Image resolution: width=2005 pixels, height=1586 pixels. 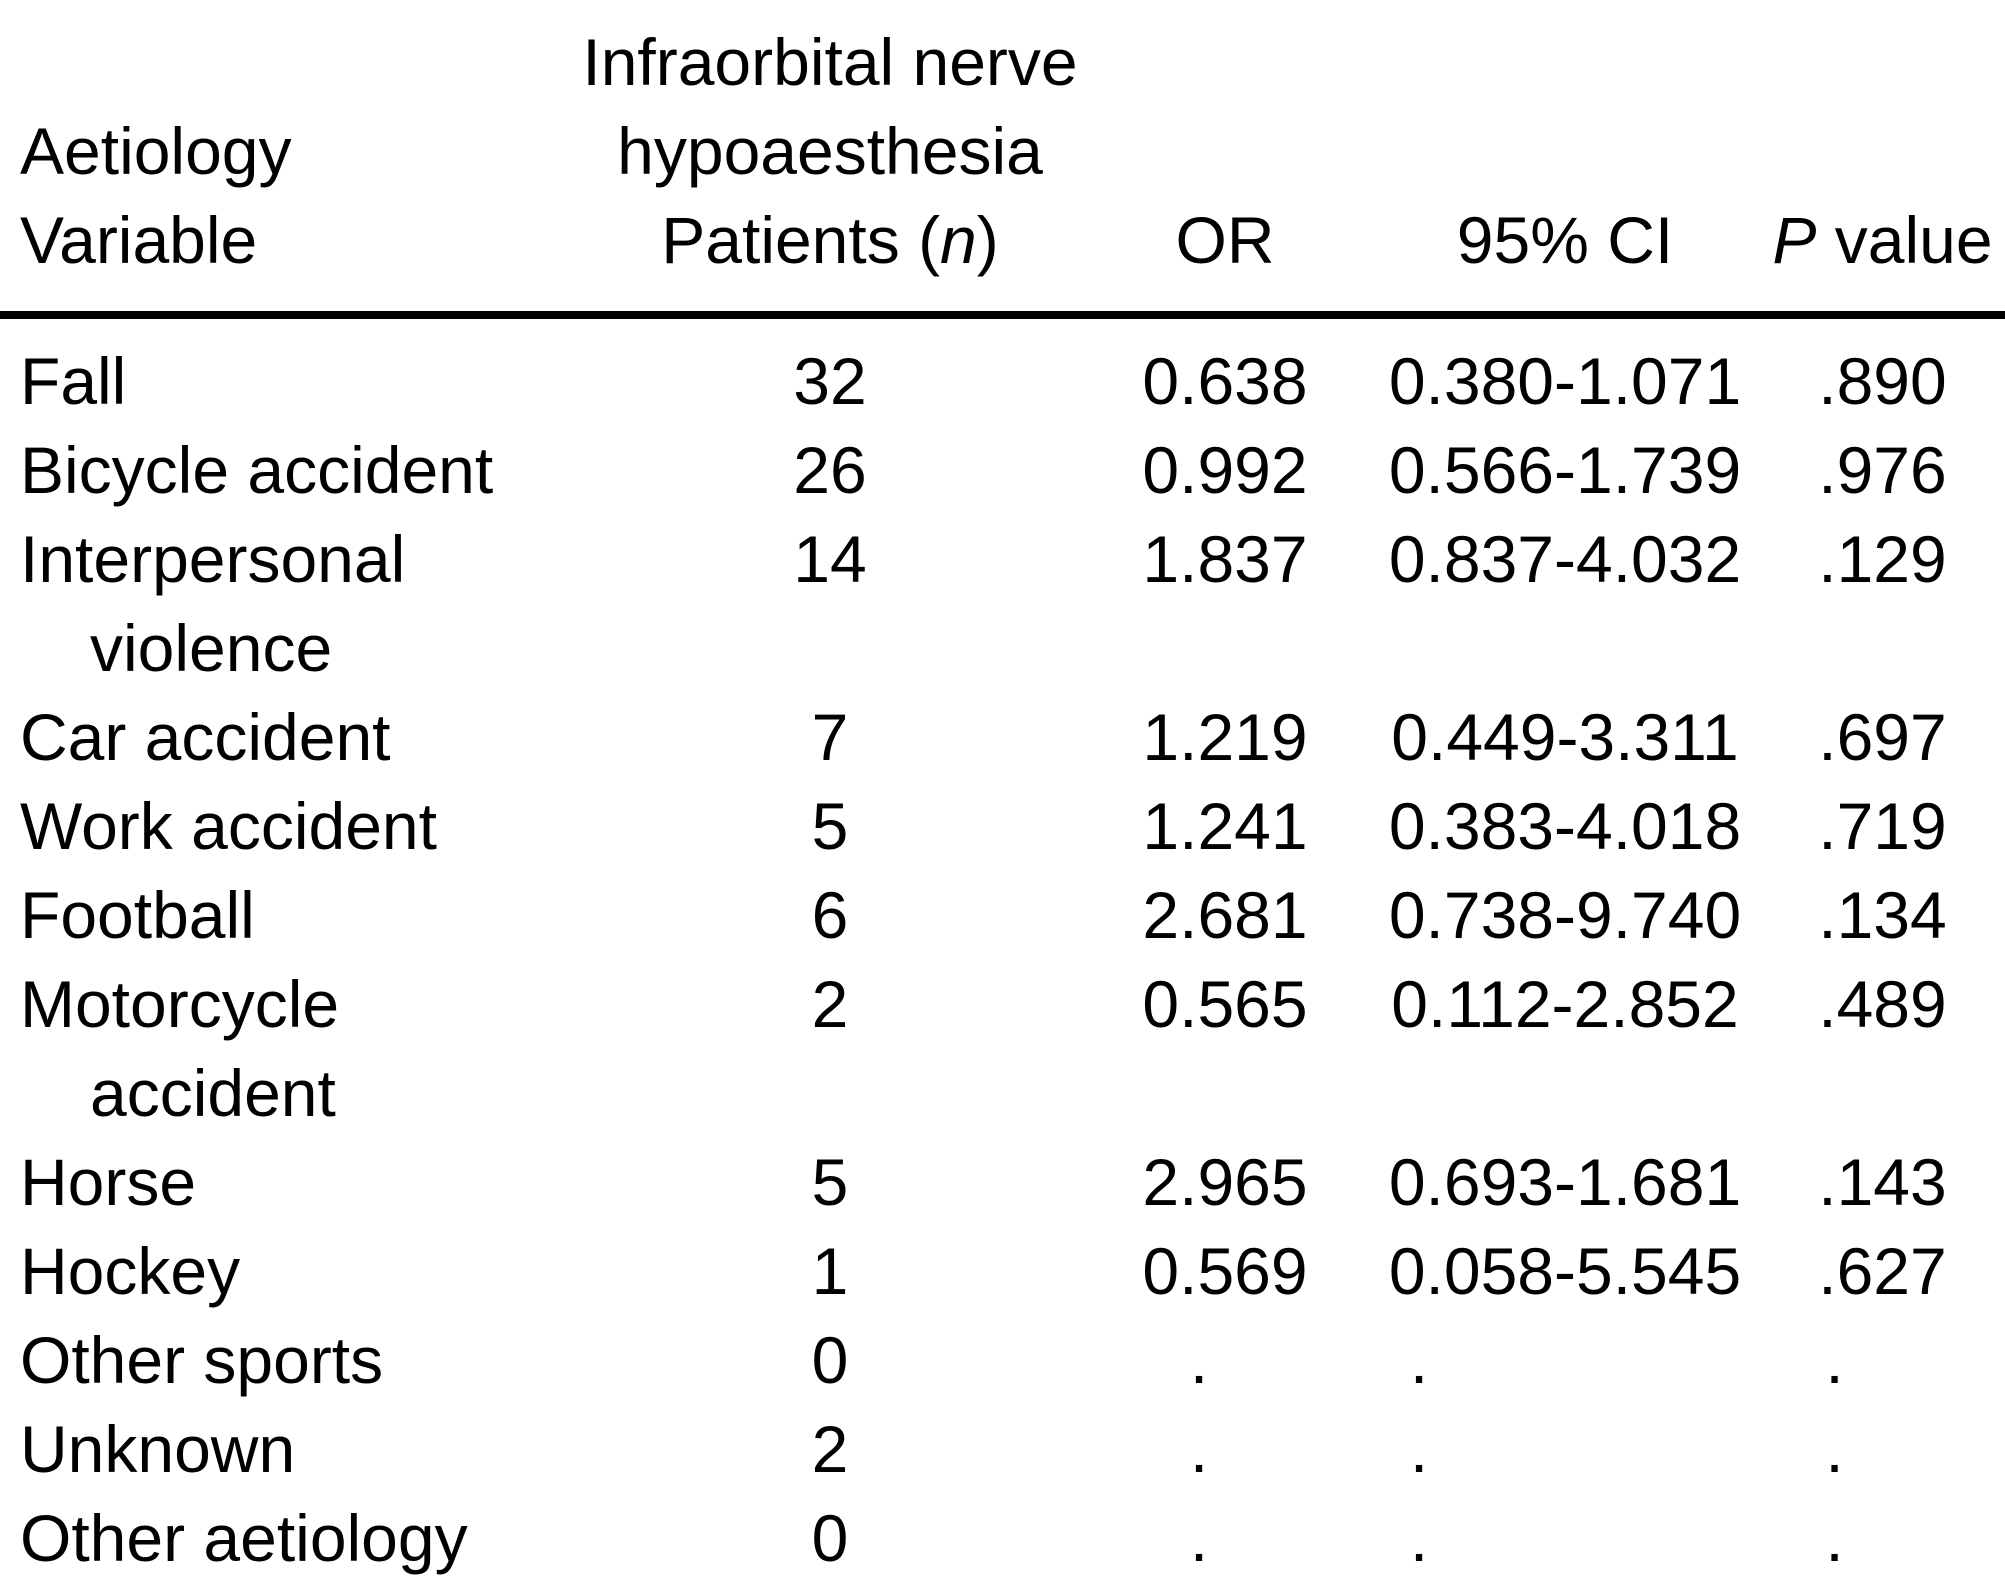 I want to click on cell-p-value: .719, so click(x=1882, y=826).